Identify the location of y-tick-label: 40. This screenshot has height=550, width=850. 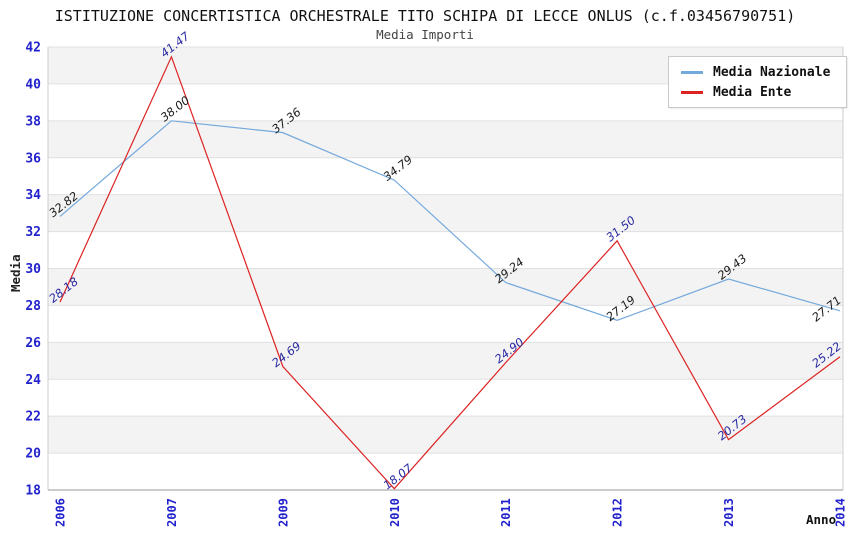
(33, 84).